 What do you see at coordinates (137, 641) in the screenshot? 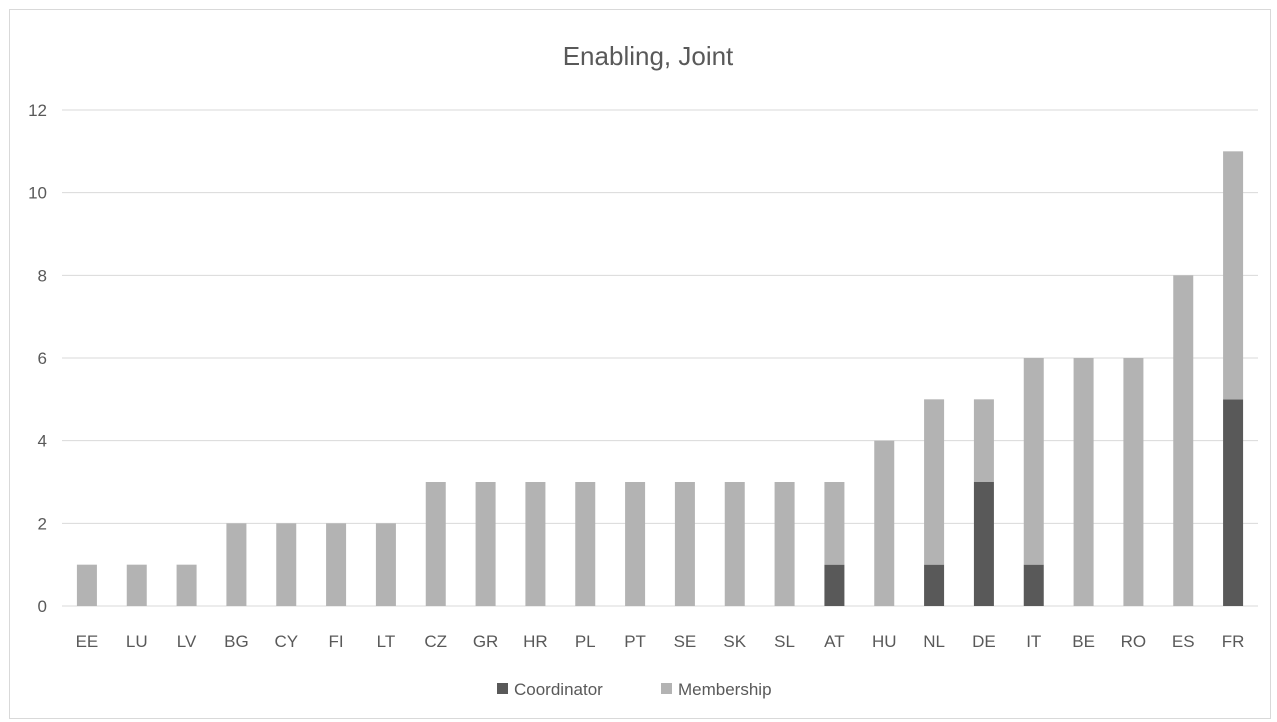
I see `x-tick-label: LU` at bounding box center [137, 641].